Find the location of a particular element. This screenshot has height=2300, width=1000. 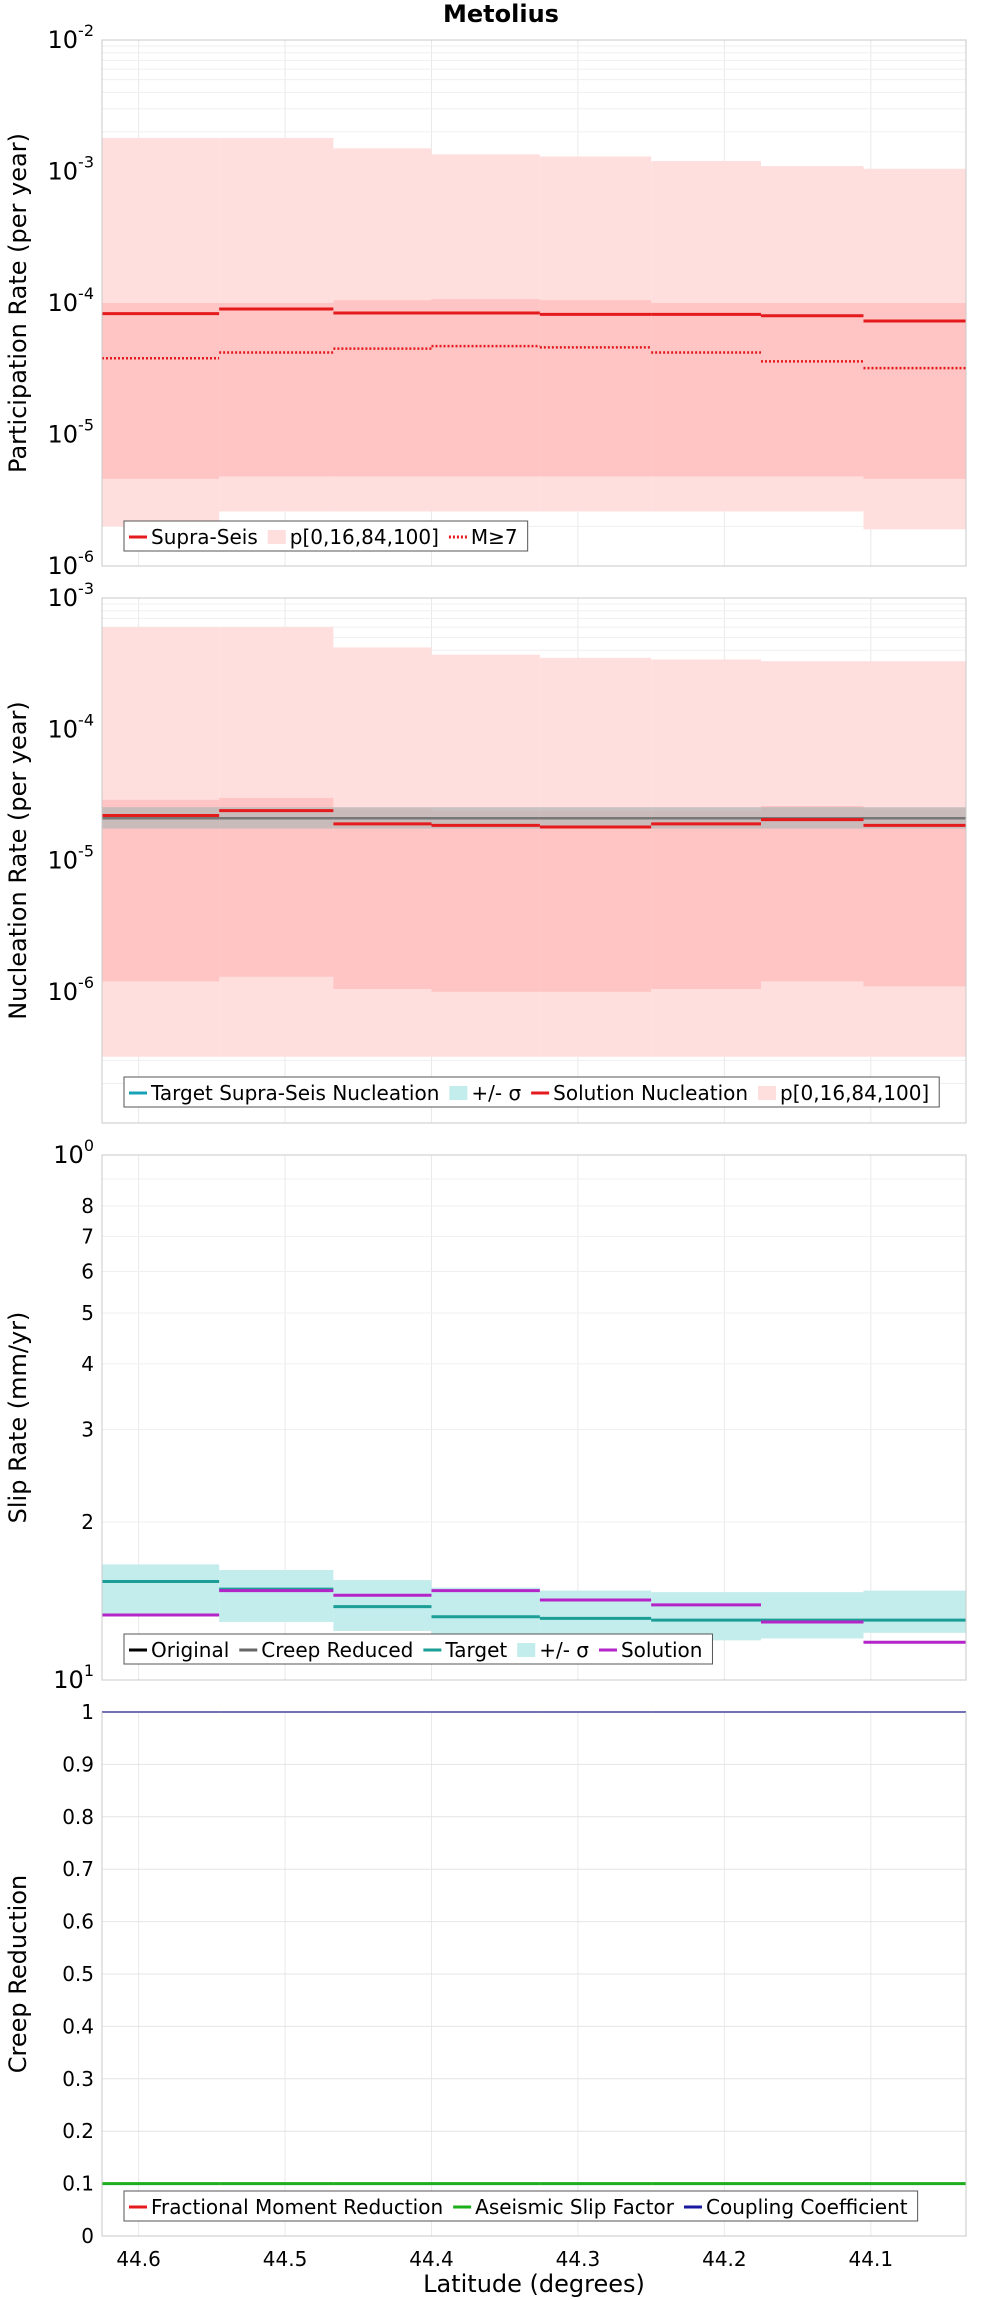

y-tick-label: 0 is located at coordinates (87, 2236).